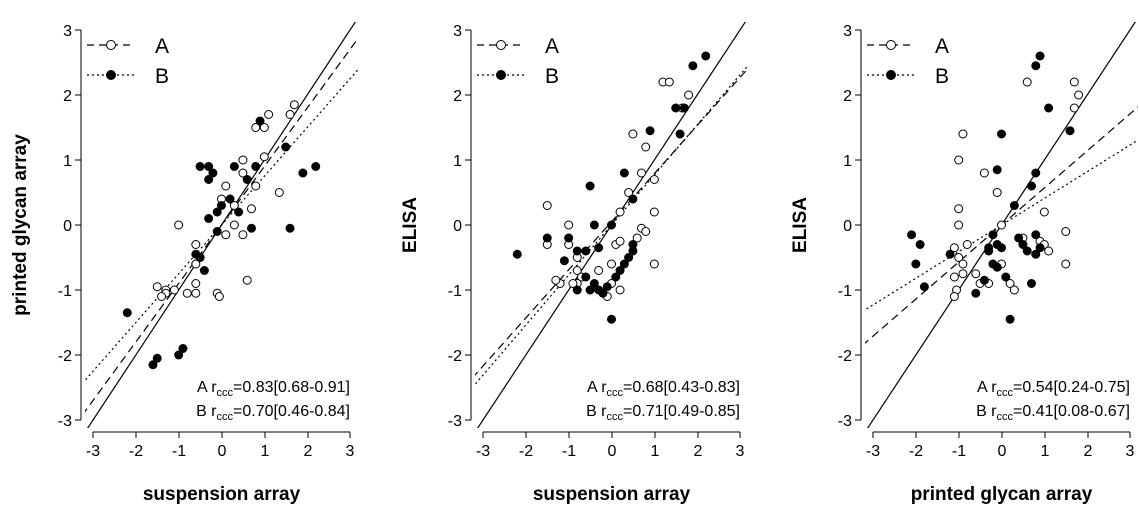 The image size is (1139, 507). What do you see at coordinates (410, 225) in the screenshot?
I see `y-axis-title: ELISA` at bounding box center [410, 225].